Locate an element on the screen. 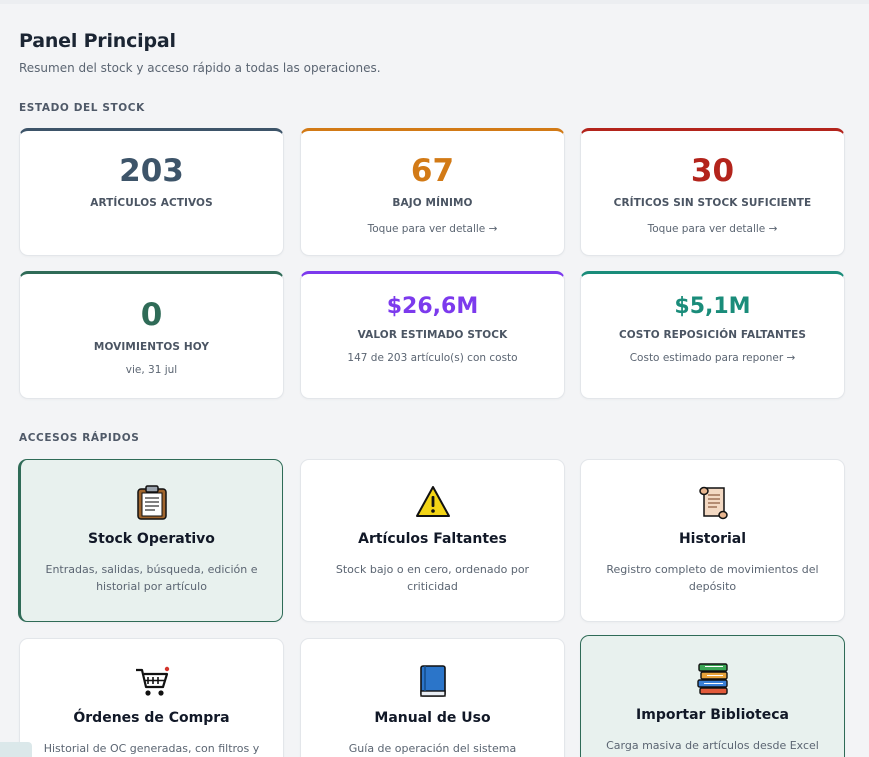 Image resolution: width=869 pixels, height=757 pixels. scroll-icon is located at coordinates (713, 503).